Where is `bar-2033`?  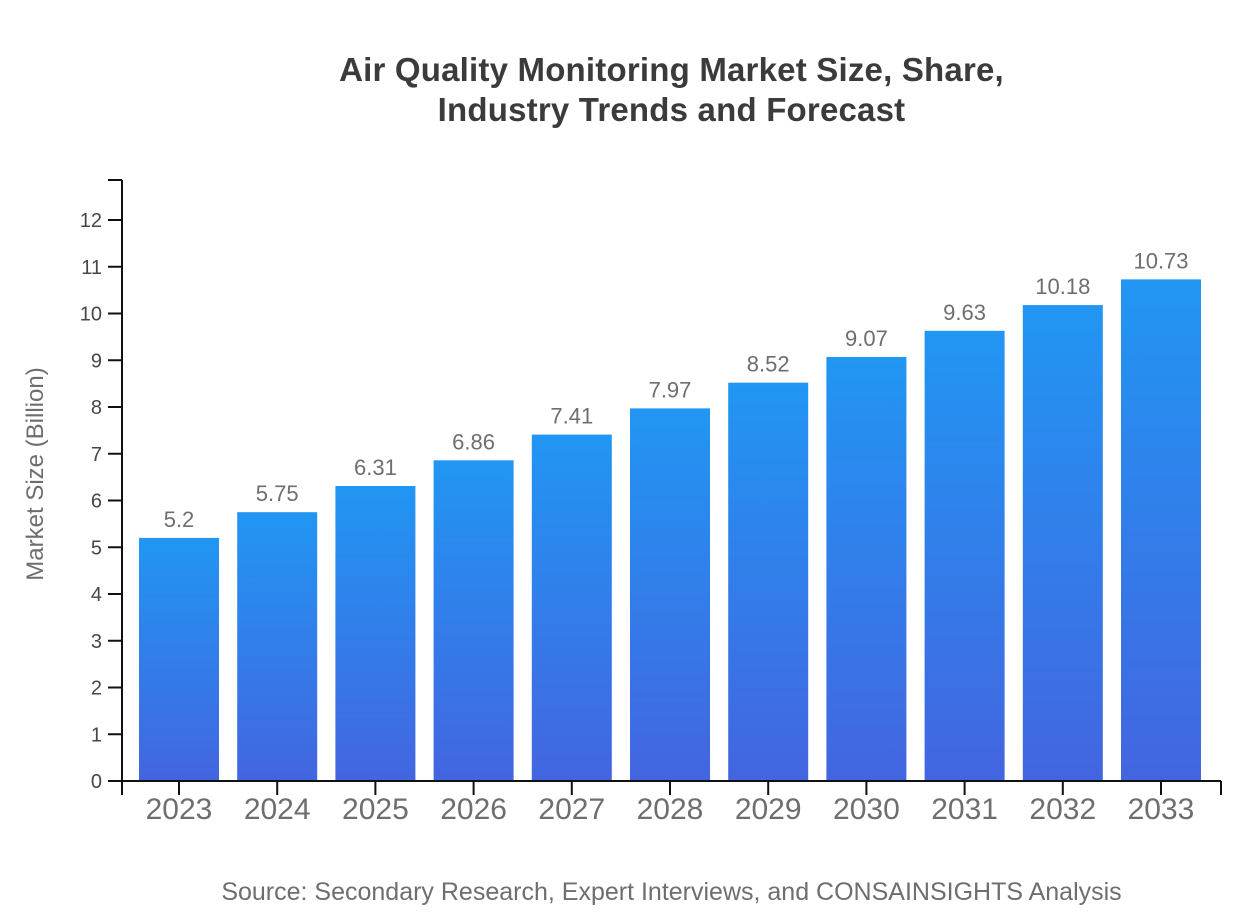 bar-2033 is located at coordinates (1161, 530).